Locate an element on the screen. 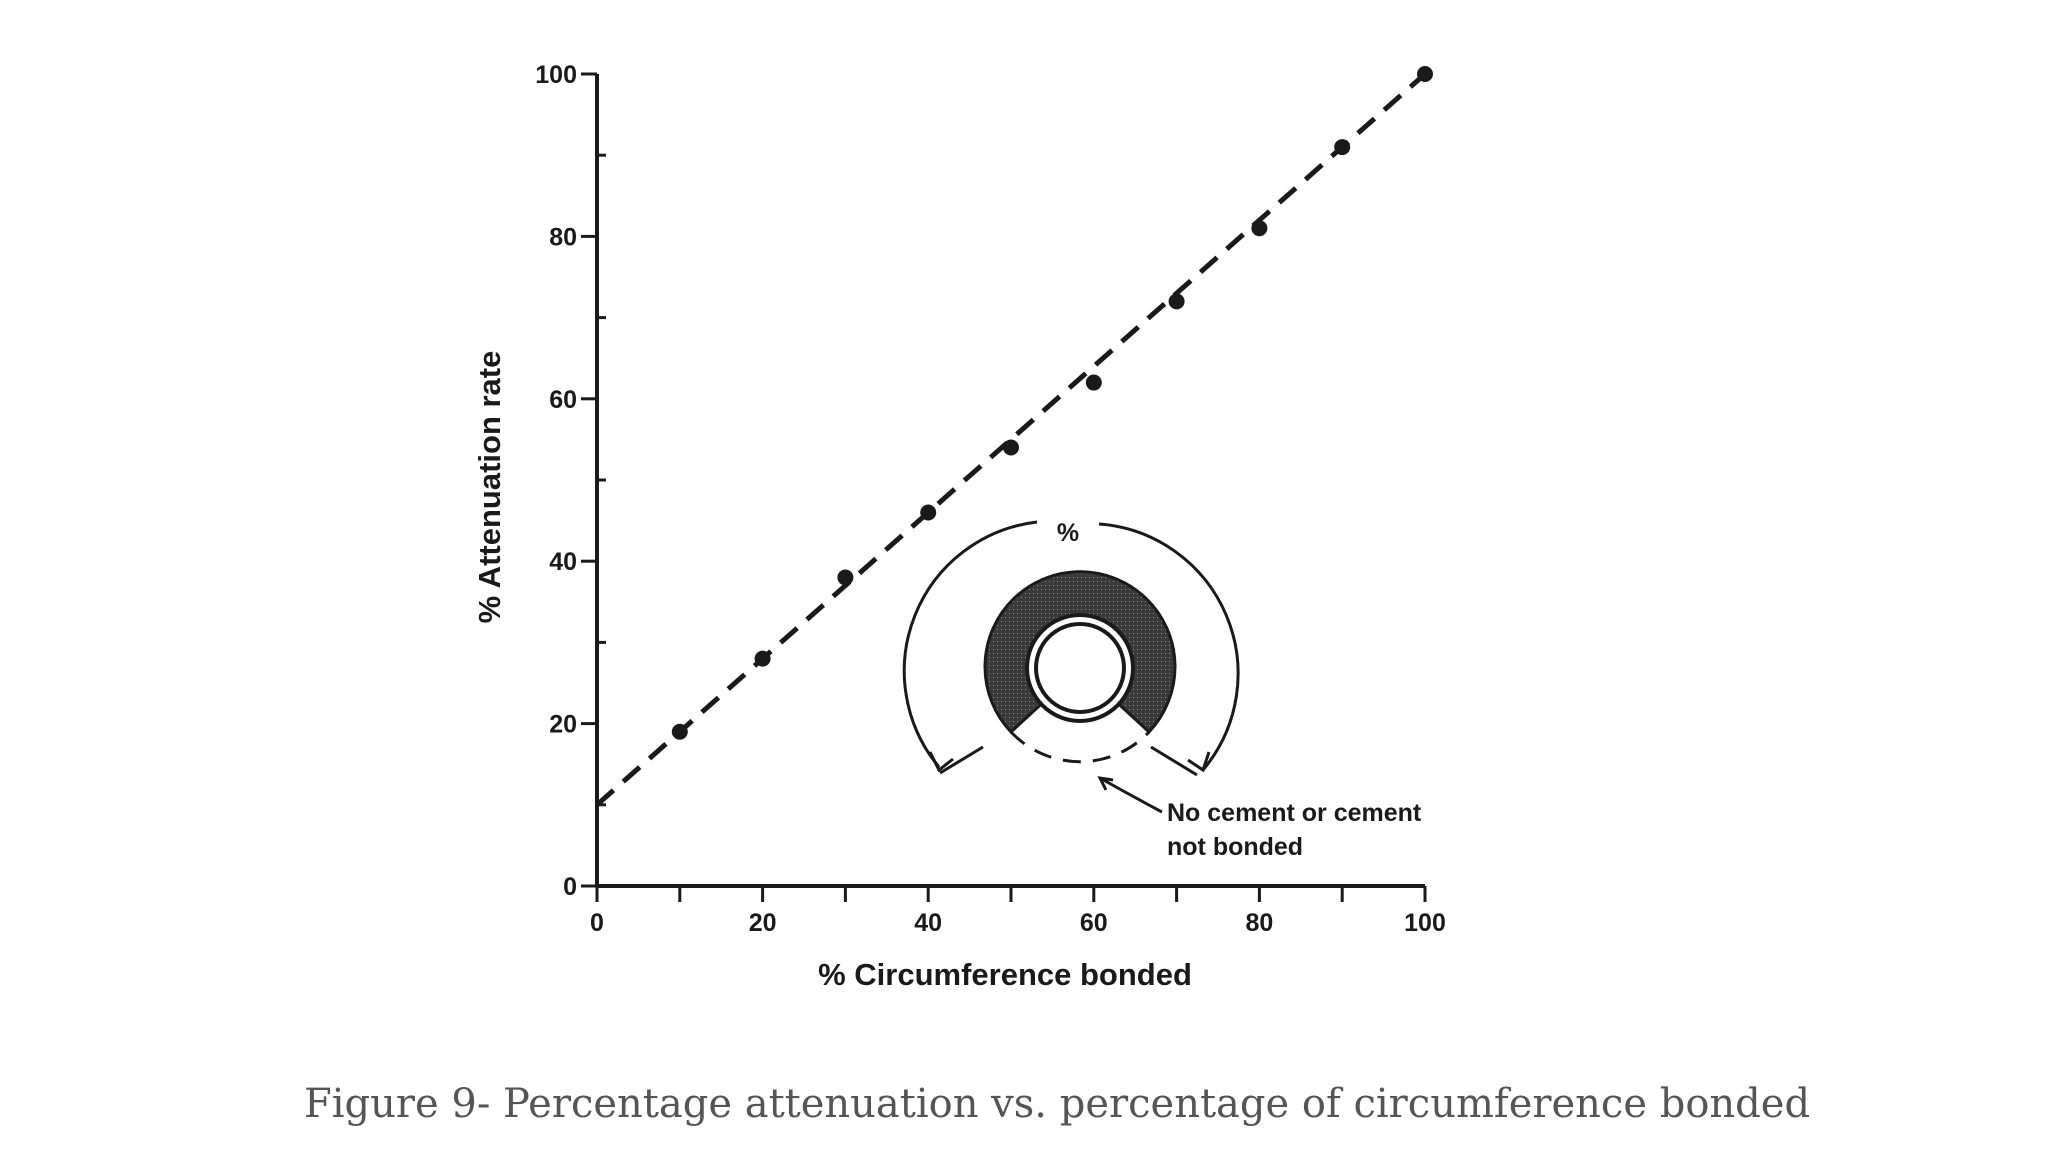  y-tick-label: 80 is located at coordinates (563, 237).